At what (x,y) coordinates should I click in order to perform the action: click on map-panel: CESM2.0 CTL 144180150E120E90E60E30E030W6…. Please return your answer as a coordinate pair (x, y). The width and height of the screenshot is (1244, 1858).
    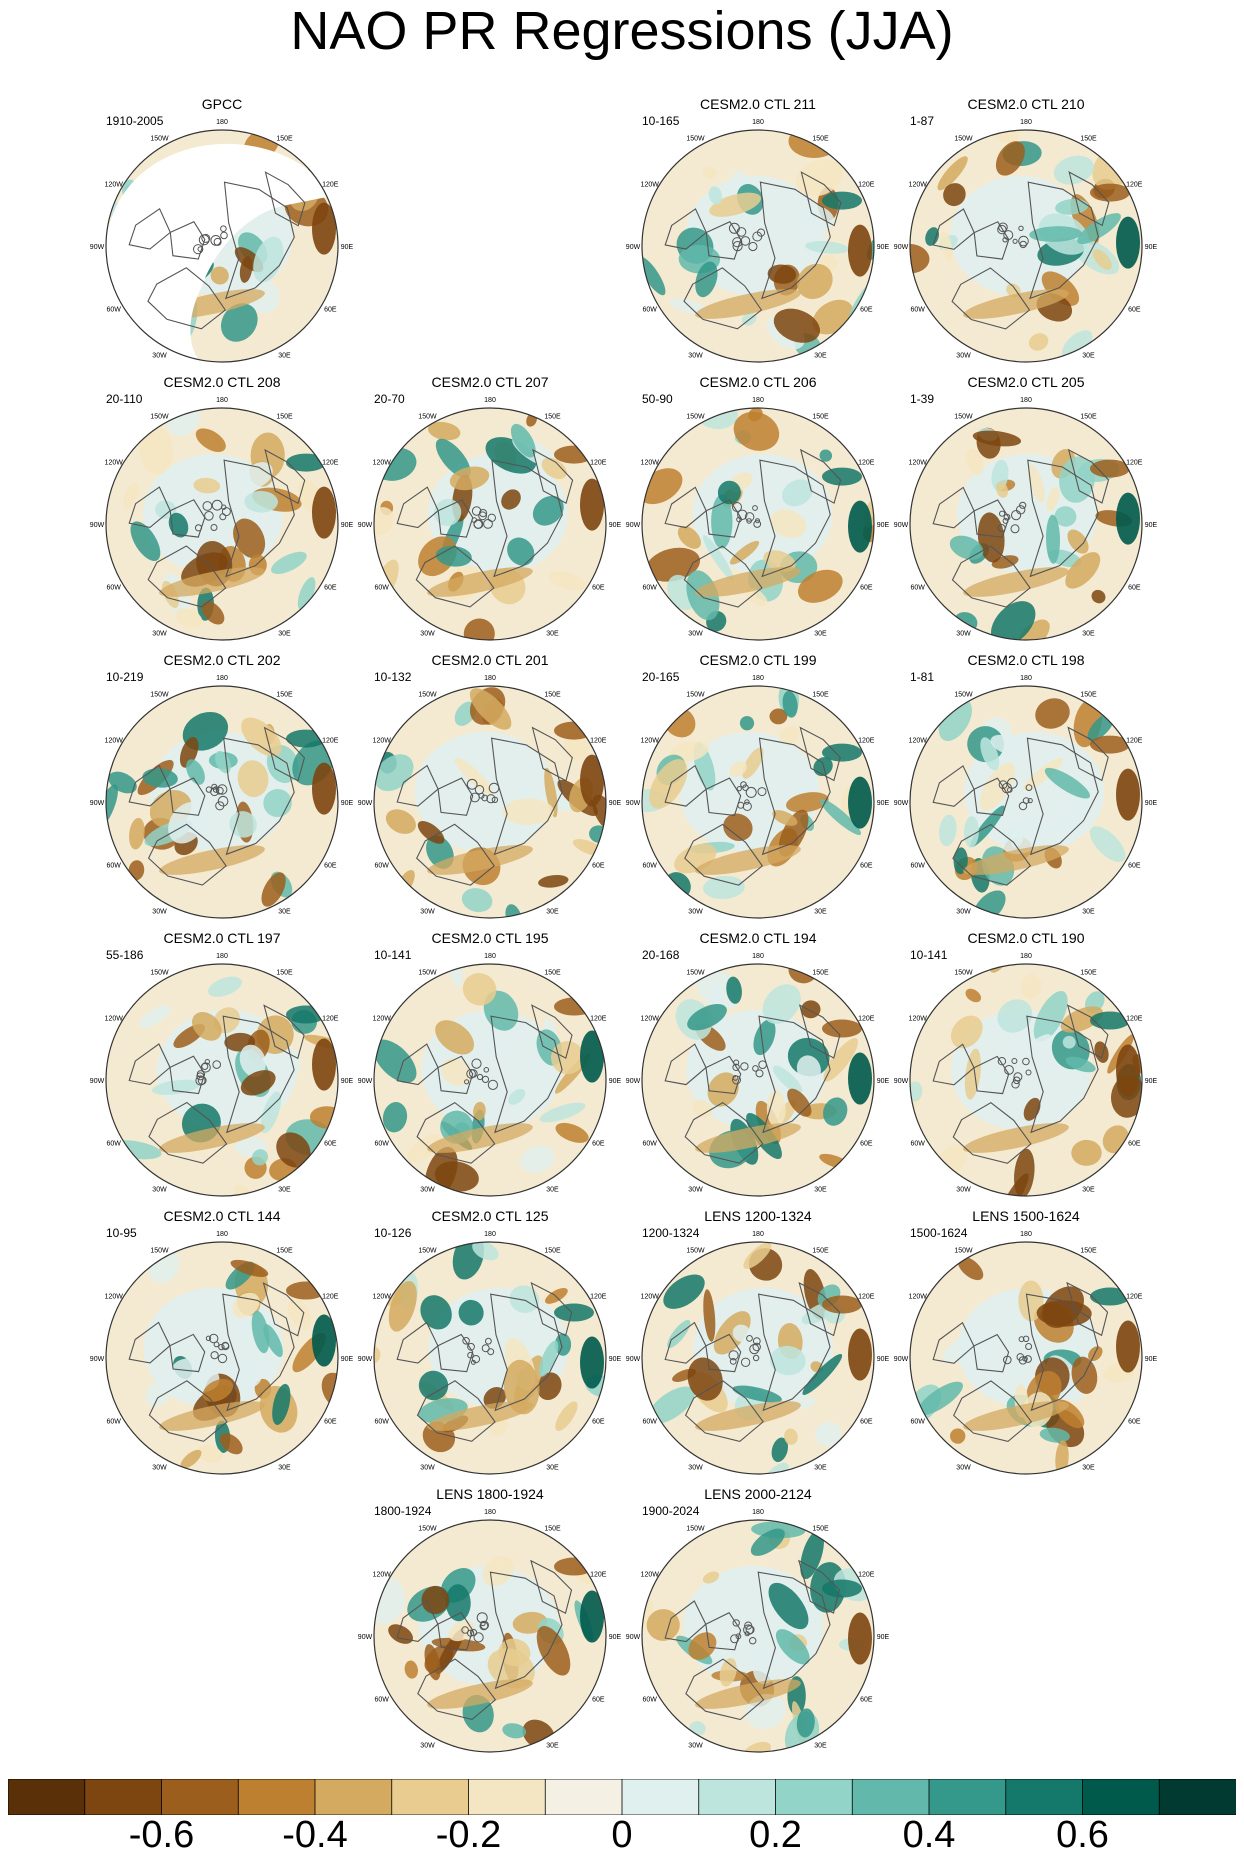
    Looking at the image, I should click on (222, 1343).